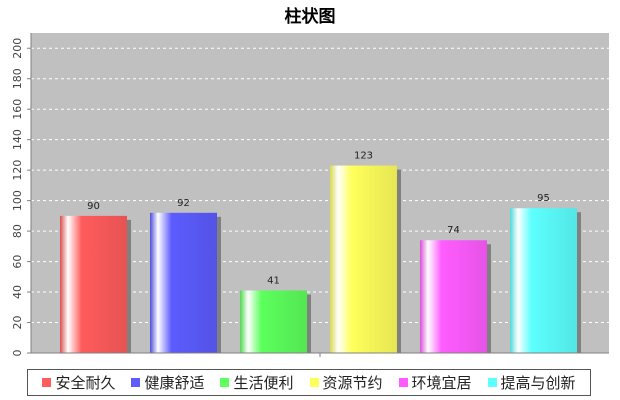  What do you see at coordinates (17, 170) in the screenshot?
I see `y-tick-label: 120` at bounding box center [17, 170].